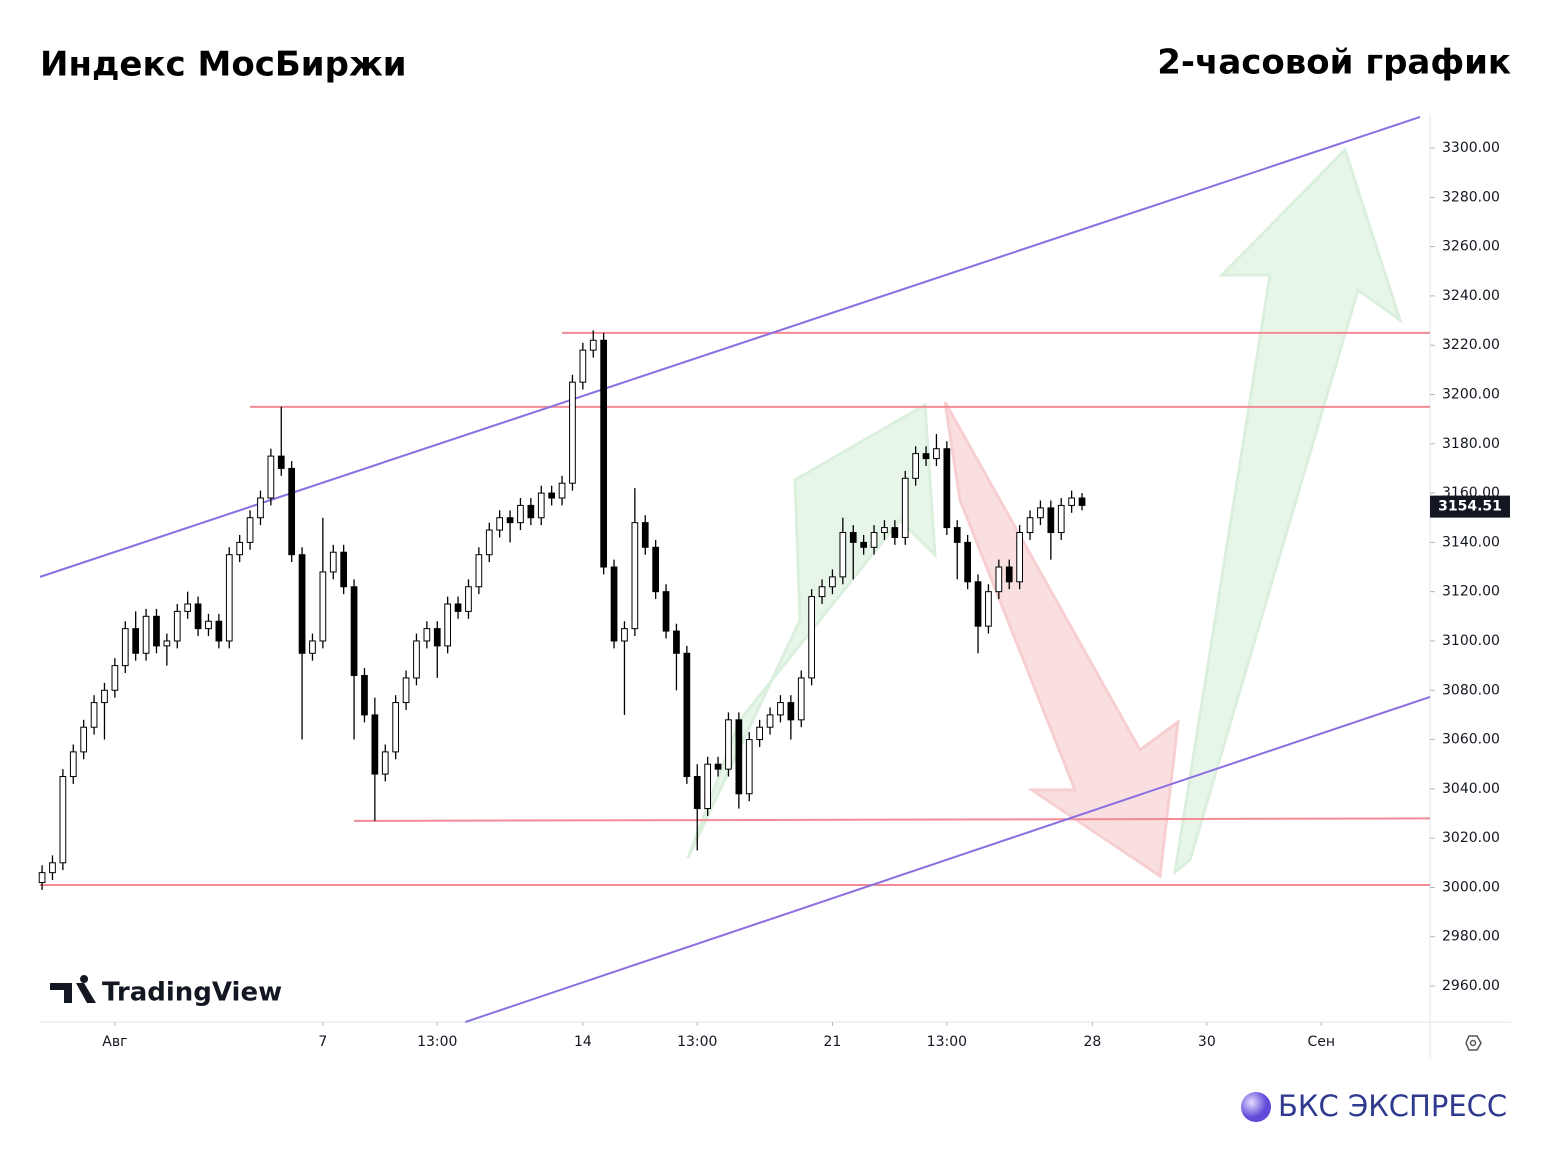 The width and height of the screenshot is (1552, 1168). I want to click on watermark: TradingView, so click(166, 991).